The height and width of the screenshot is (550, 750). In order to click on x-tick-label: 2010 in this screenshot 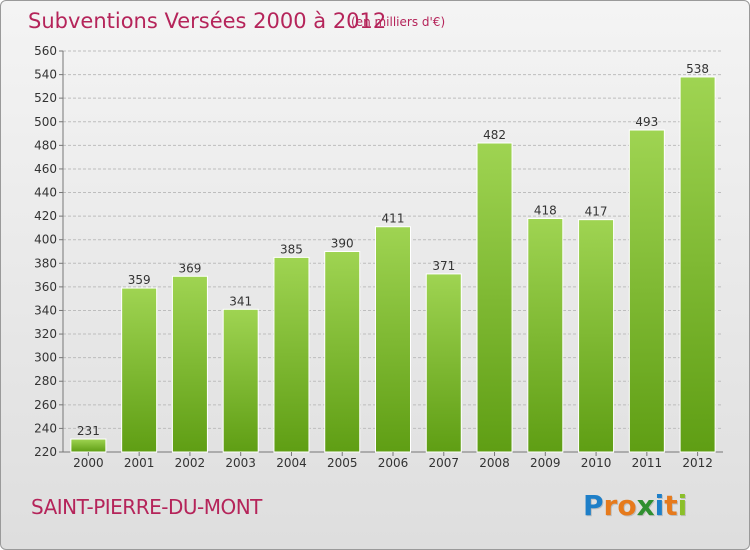, I will do `click(596, 463)`.